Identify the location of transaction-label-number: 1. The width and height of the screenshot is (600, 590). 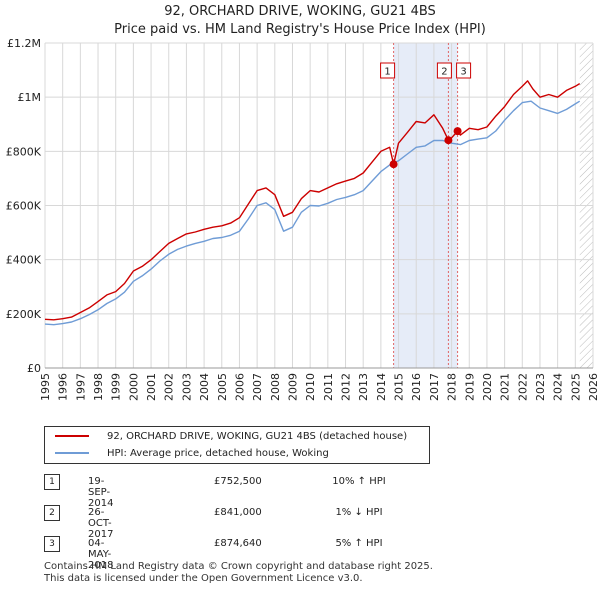
(387, 72).